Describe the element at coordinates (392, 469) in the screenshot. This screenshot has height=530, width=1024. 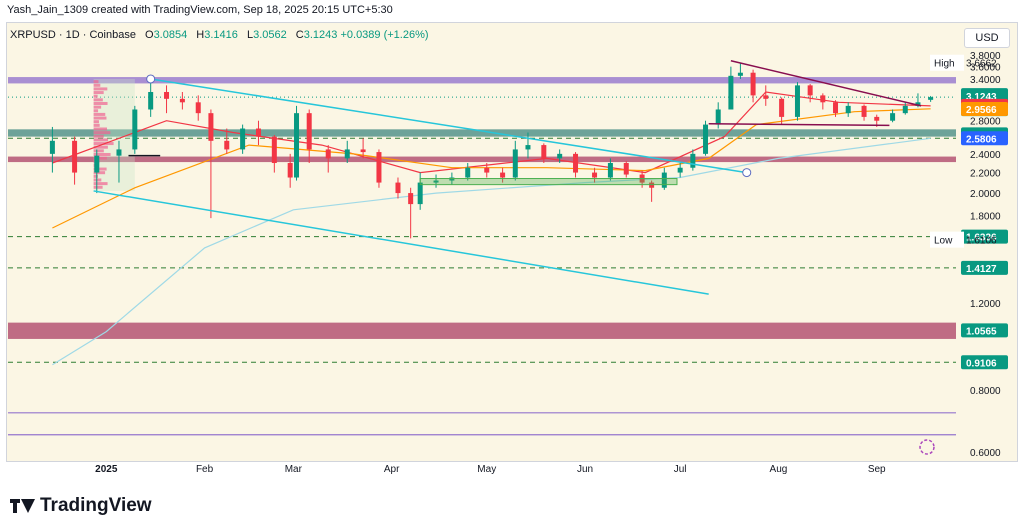
I see `time-tick-label: Apr` at that location.